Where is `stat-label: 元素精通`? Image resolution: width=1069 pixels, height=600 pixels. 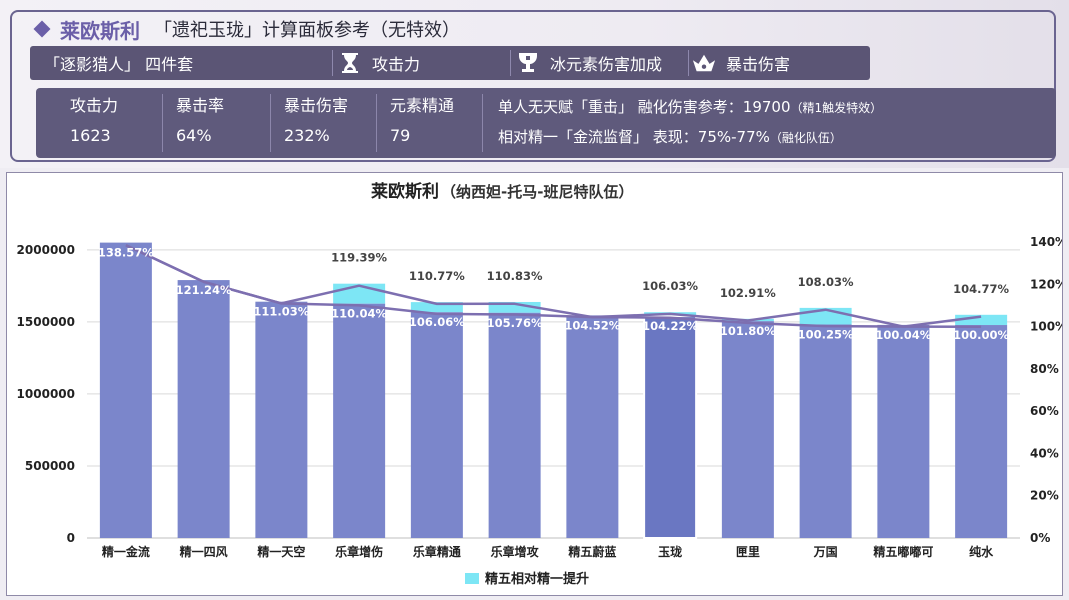 stat-label: 元素精通 is located at coordinates (422, 105).